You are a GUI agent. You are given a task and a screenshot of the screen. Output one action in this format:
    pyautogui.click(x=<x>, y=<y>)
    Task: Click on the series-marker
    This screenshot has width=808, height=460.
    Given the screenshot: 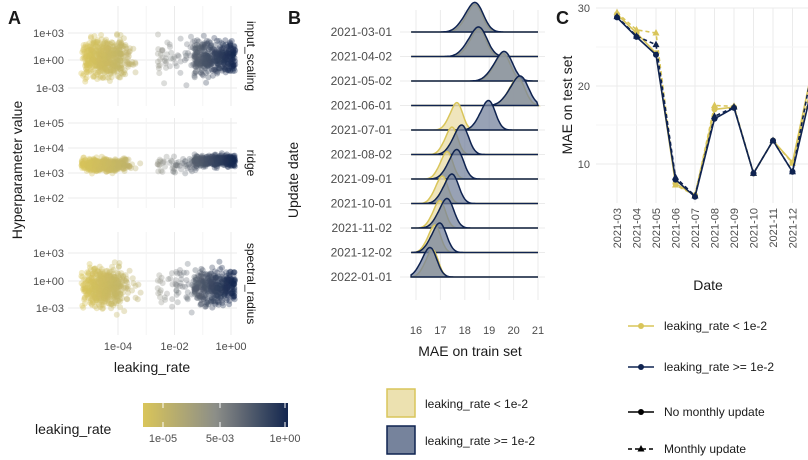 What is the action you would take?
    pyautogui.click(x=714, y=104)
    